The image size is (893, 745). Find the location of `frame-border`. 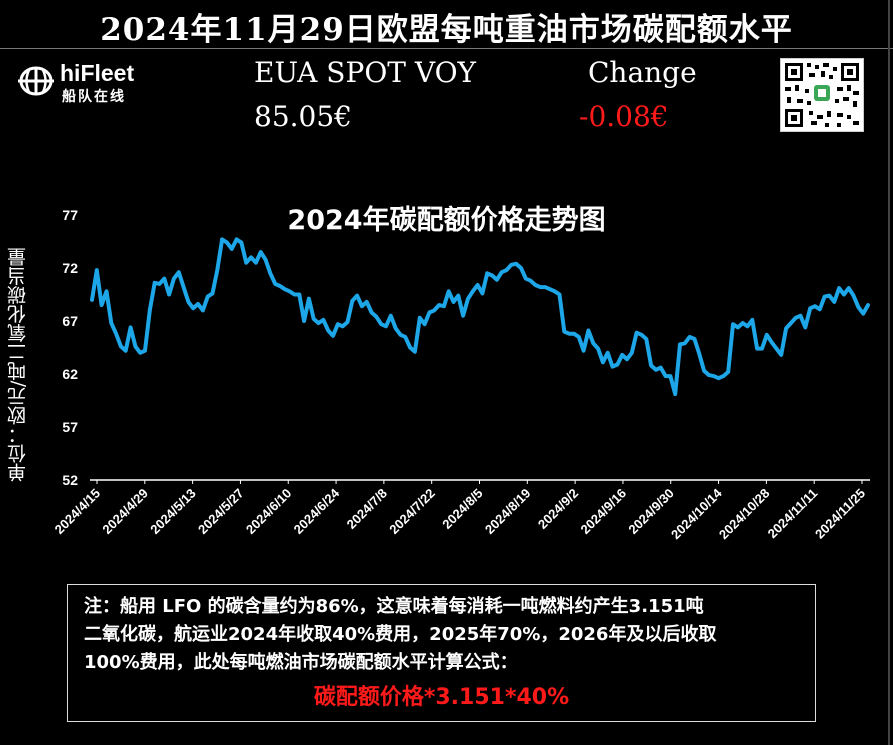

frame-border is located at coordinates (889, 372).